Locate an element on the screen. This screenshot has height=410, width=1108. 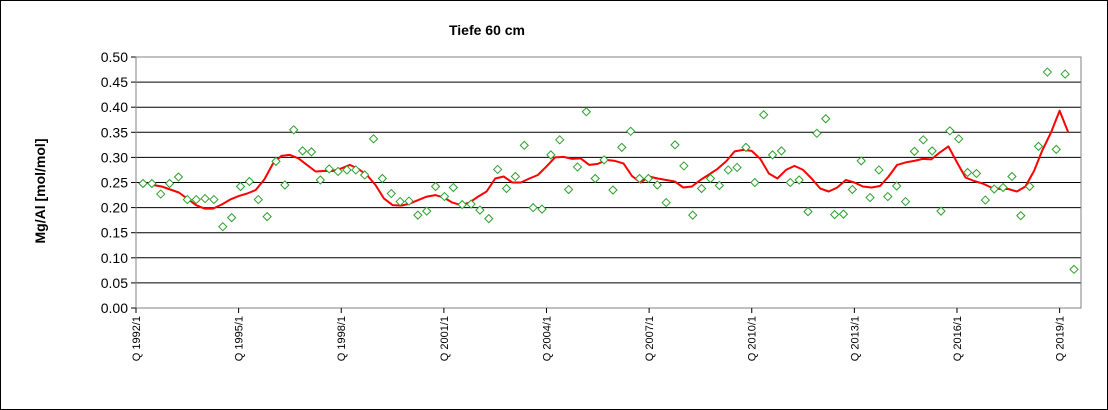
x-tick-label-6: Q 2010/1 is located at coordinates (753, 338).